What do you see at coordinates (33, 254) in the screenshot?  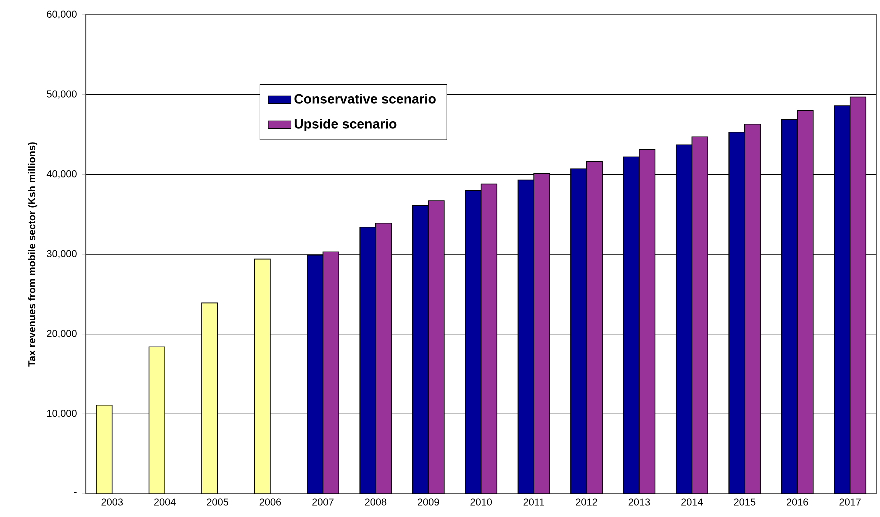 I see `y-axis-title: Tax revenues from mobile sector (Ksh millions)` at bounding box center [33, 254].